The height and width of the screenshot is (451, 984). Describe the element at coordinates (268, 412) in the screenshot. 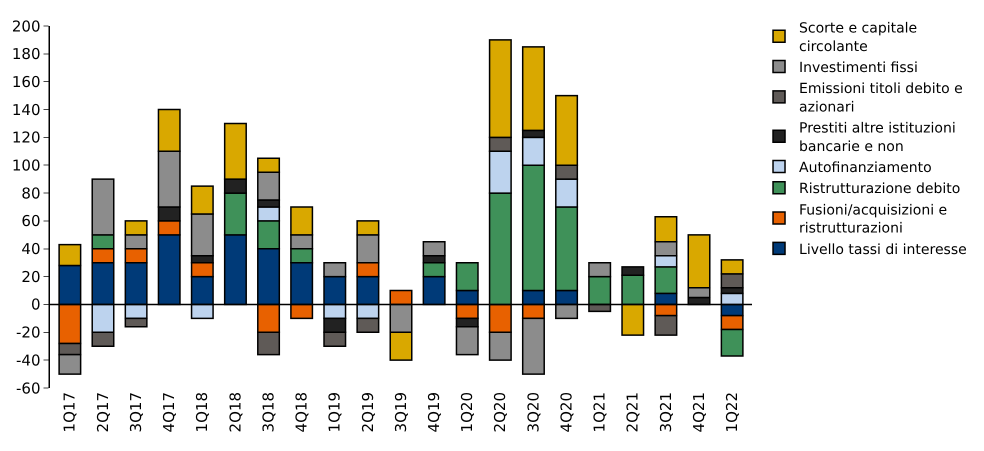

I see `x-tick-label: 3Q18` at that location.